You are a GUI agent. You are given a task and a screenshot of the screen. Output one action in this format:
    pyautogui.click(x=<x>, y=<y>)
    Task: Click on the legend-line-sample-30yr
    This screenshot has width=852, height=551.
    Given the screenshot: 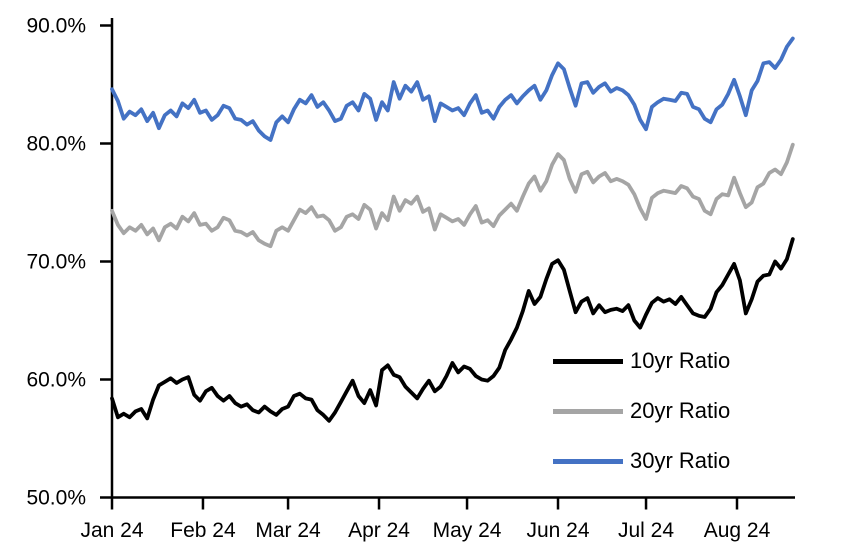 What is the action you would take?
    pyautogui.click(x=588, y=461)
    